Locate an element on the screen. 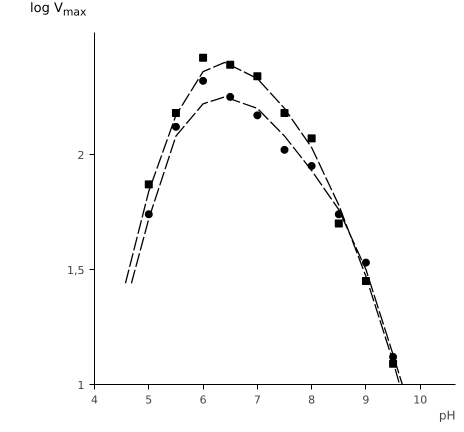 Image resolution: width=464 pixels, height=432 pixels. x-tick-label: 8 is located at coordinates (312, 400).